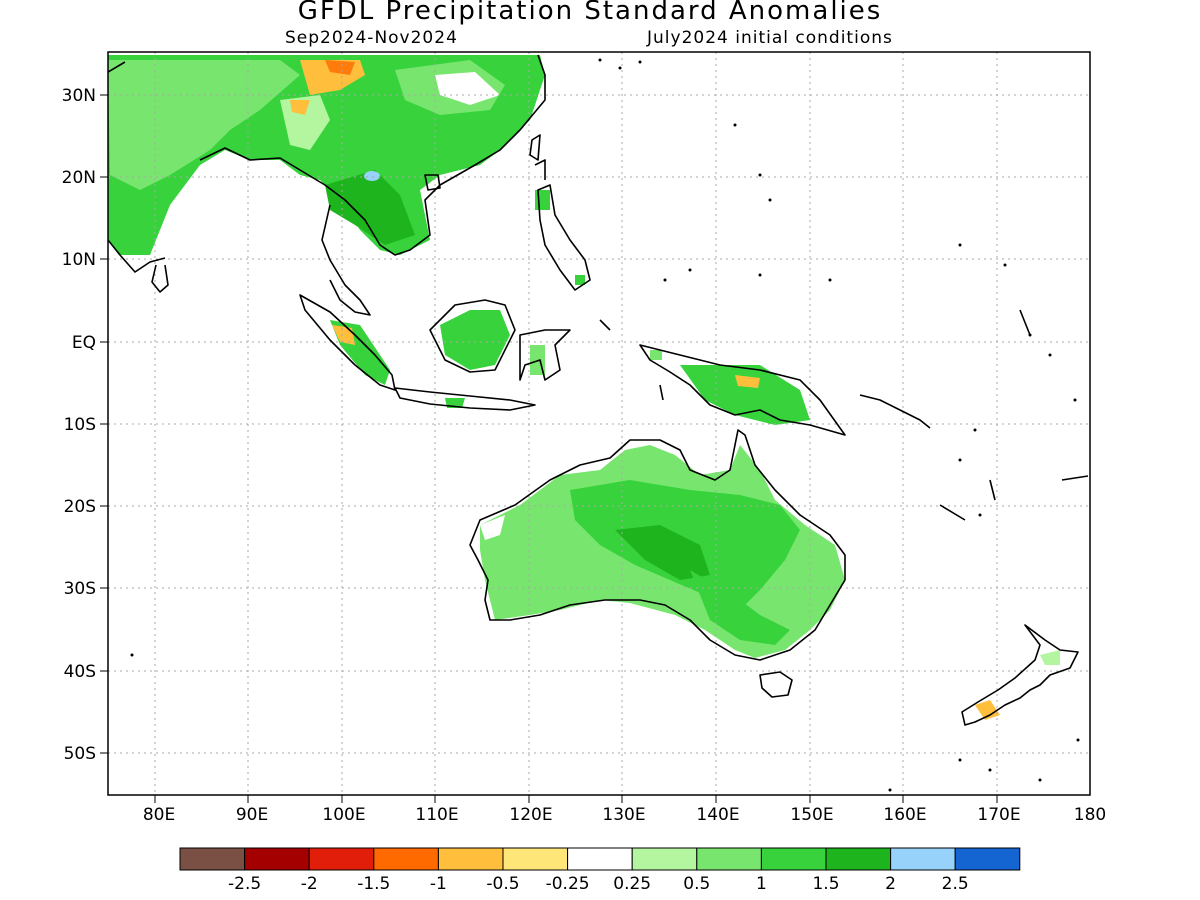 This screenshot has height=900, width=1200. I want to click on initial-conditions: July2024 initial conditions, so click(770, 38).